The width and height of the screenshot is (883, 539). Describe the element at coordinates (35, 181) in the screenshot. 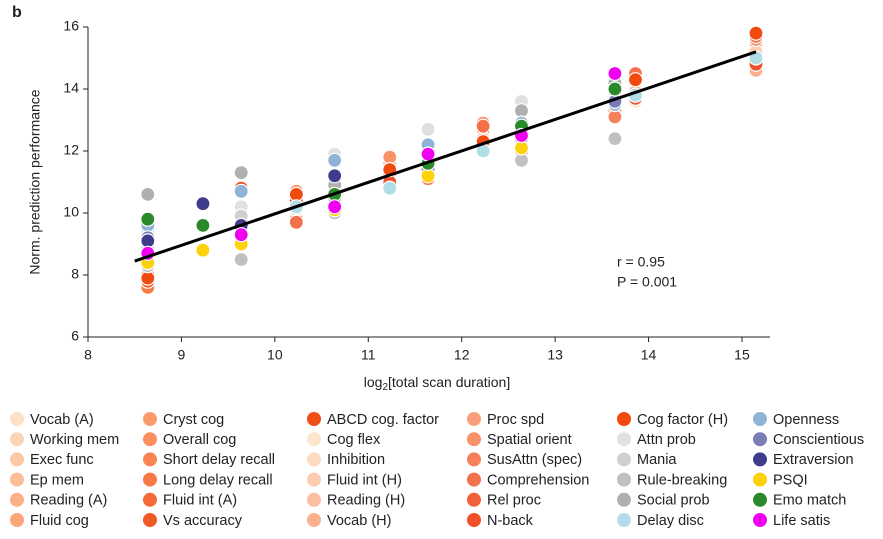

I see `y-axis-label: Norm. prediction performance` at that location.